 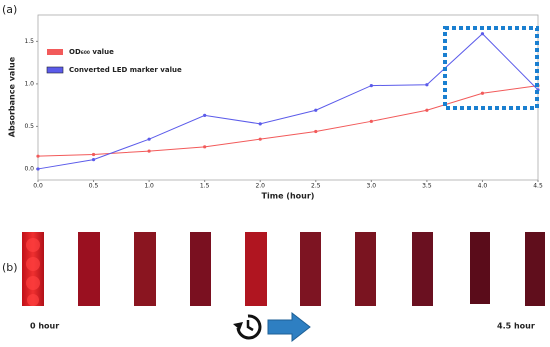 What do you see at coordinates (483, 186) in the screenshot?
I see `x-tick-label: 4.0` at bounding box center [483, 186].